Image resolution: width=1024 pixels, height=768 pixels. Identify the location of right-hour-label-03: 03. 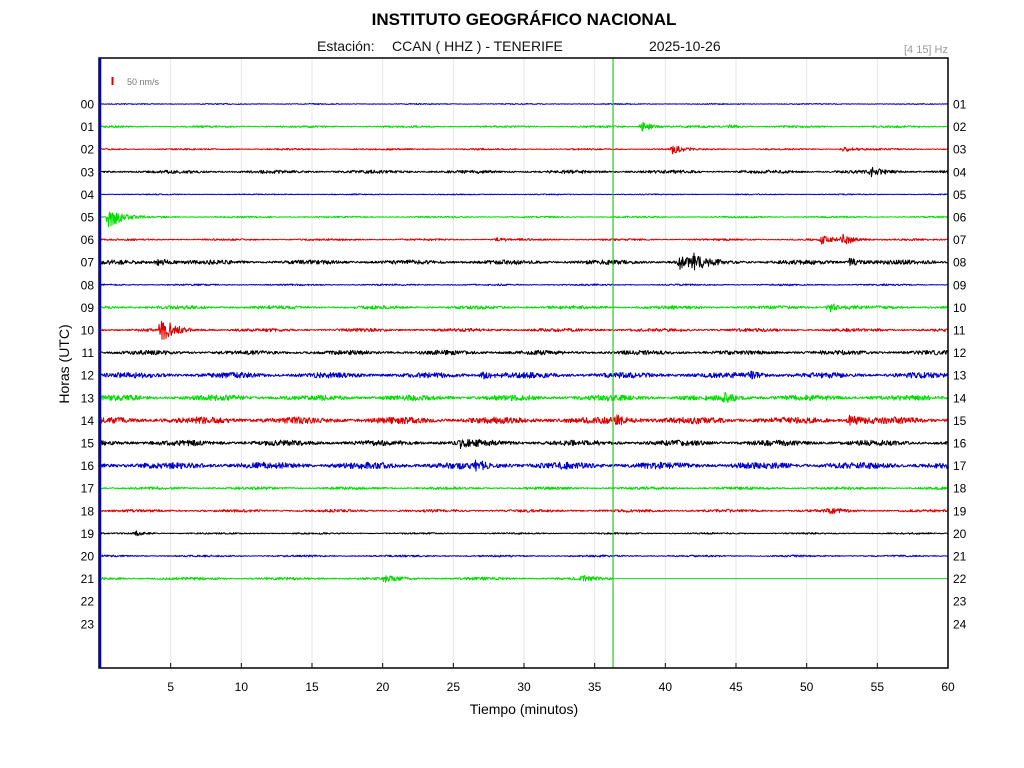
(960, 150).